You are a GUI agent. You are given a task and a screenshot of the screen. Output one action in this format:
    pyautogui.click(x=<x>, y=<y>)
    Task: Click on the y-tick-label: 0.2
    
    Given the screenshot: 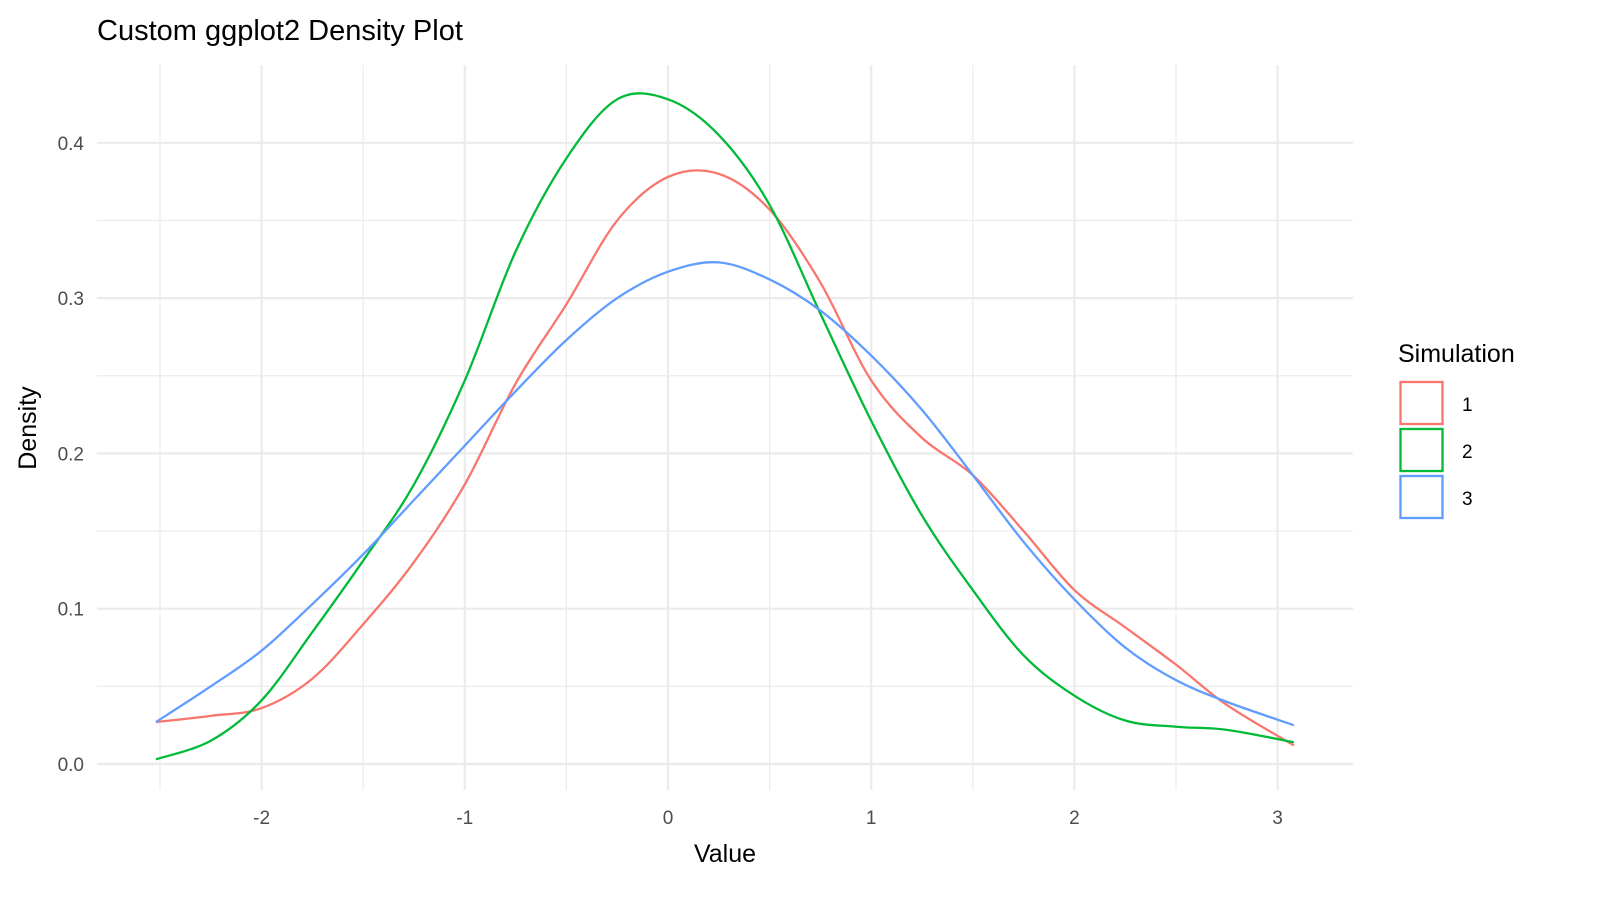 What is the action you would take?
    pyautogui.click(x=71, y=454)
    